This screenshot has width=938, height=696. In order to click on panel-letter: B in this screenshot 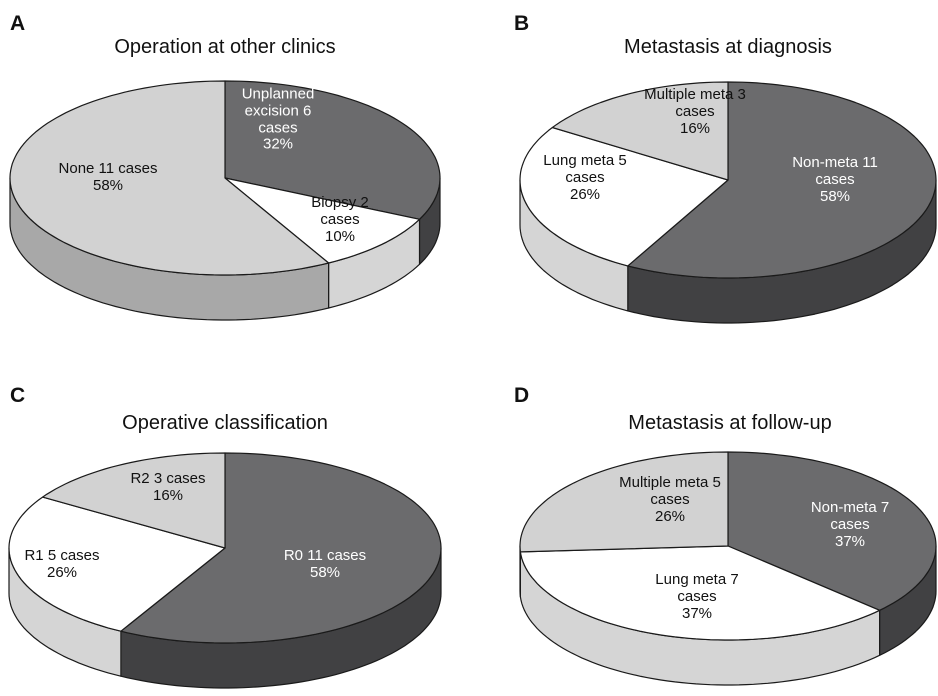, I will do `click(521, 23)`.